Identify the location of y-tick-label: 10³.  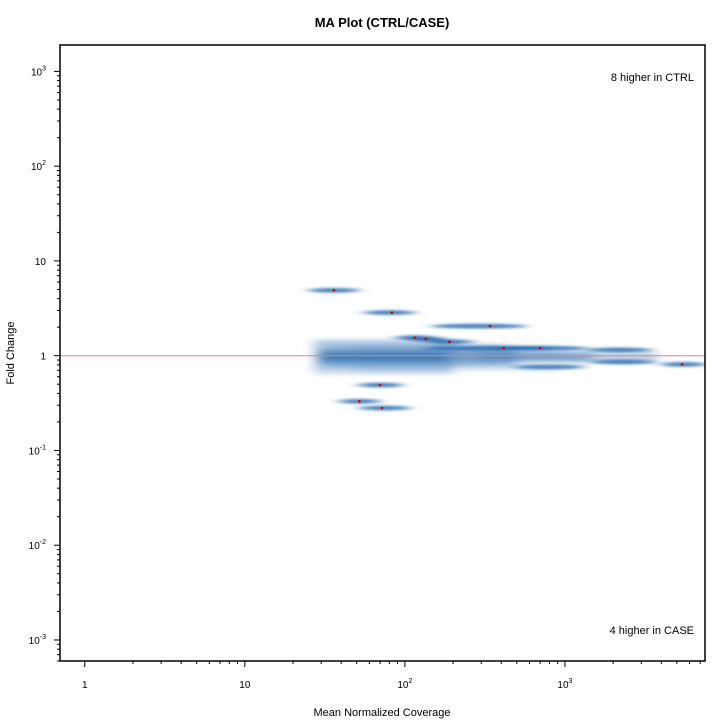
(38, 71).